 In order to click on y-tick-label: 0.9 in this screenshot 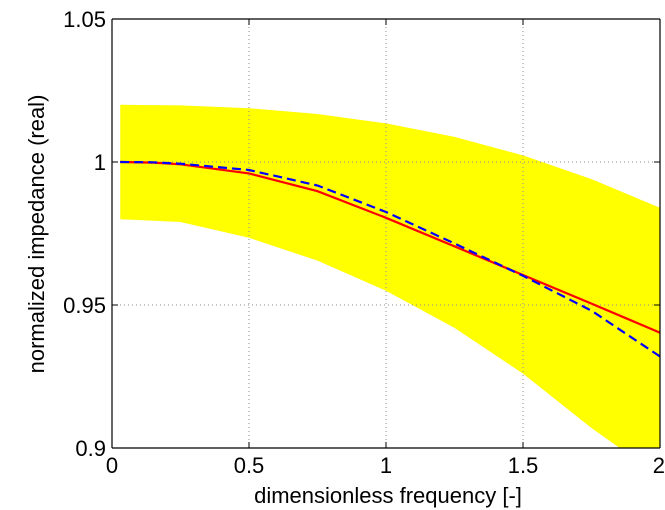, I will do `click(90, 448)`.